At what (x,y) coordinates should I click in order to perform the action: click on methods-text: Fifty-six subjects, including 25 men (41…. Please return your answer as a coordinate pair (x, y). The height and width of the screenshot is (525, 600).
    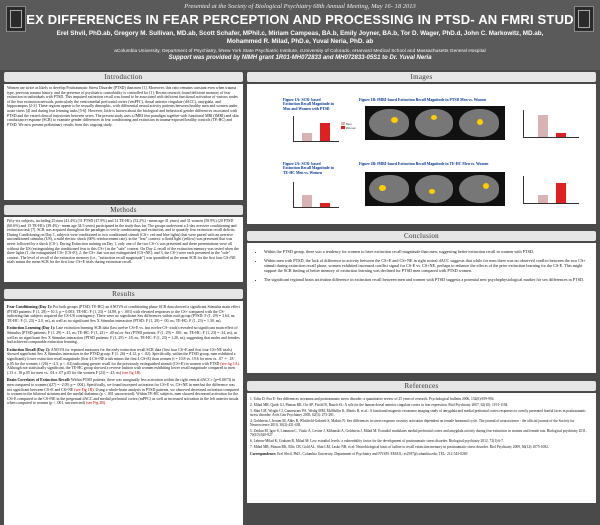
    Looking at the image, I should click on (123, 242).